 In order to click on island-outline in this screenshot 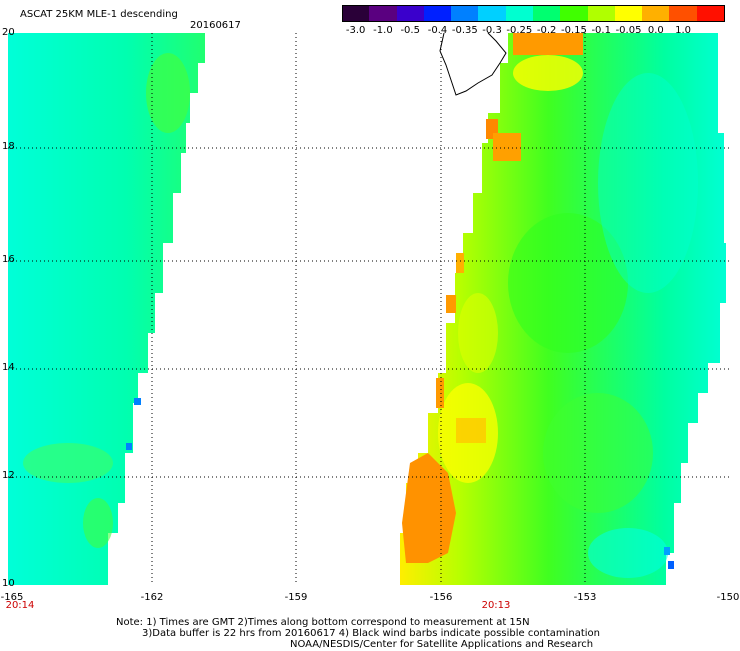, I will do `click(473, 64)`.